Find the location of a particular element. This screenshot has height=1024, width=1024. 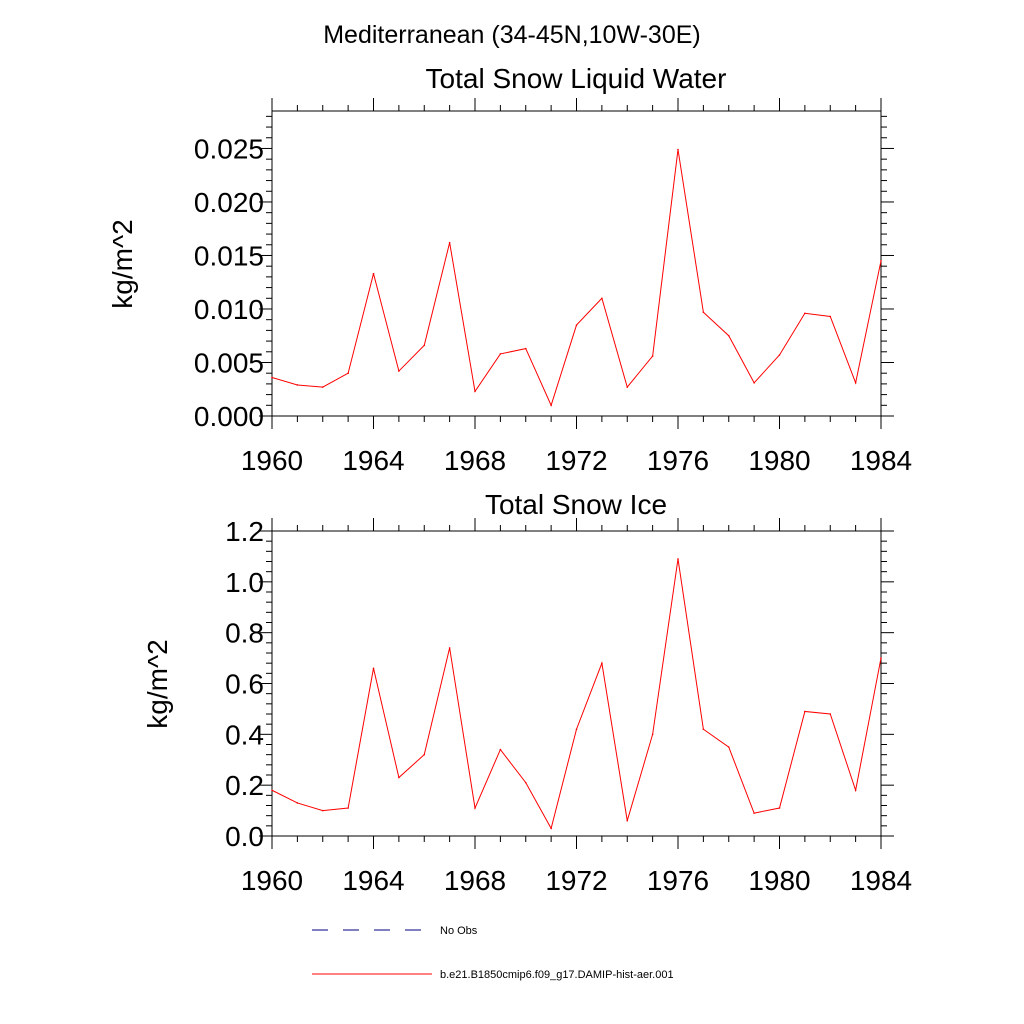

y-tick-label: 1.2 is located at coordinates (244, 531).